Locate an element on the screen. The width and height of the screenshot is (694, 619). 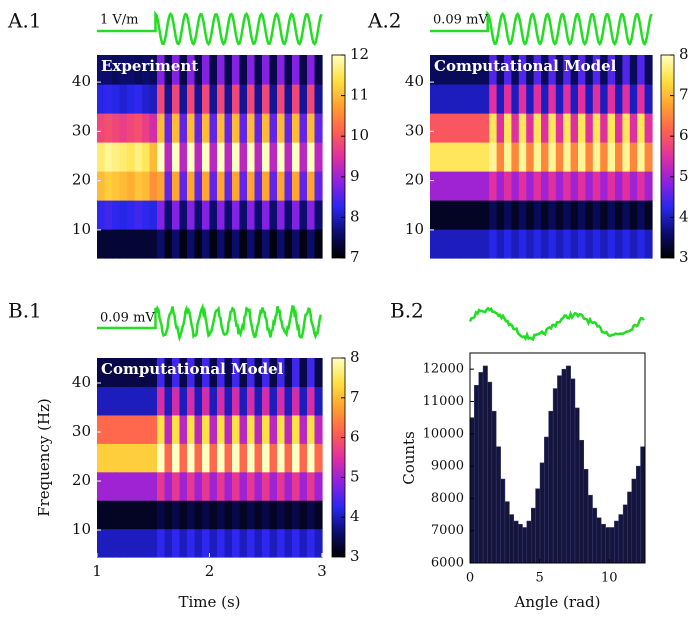
colorbar-tick-label: 8 is located at coordinates (355, 216).